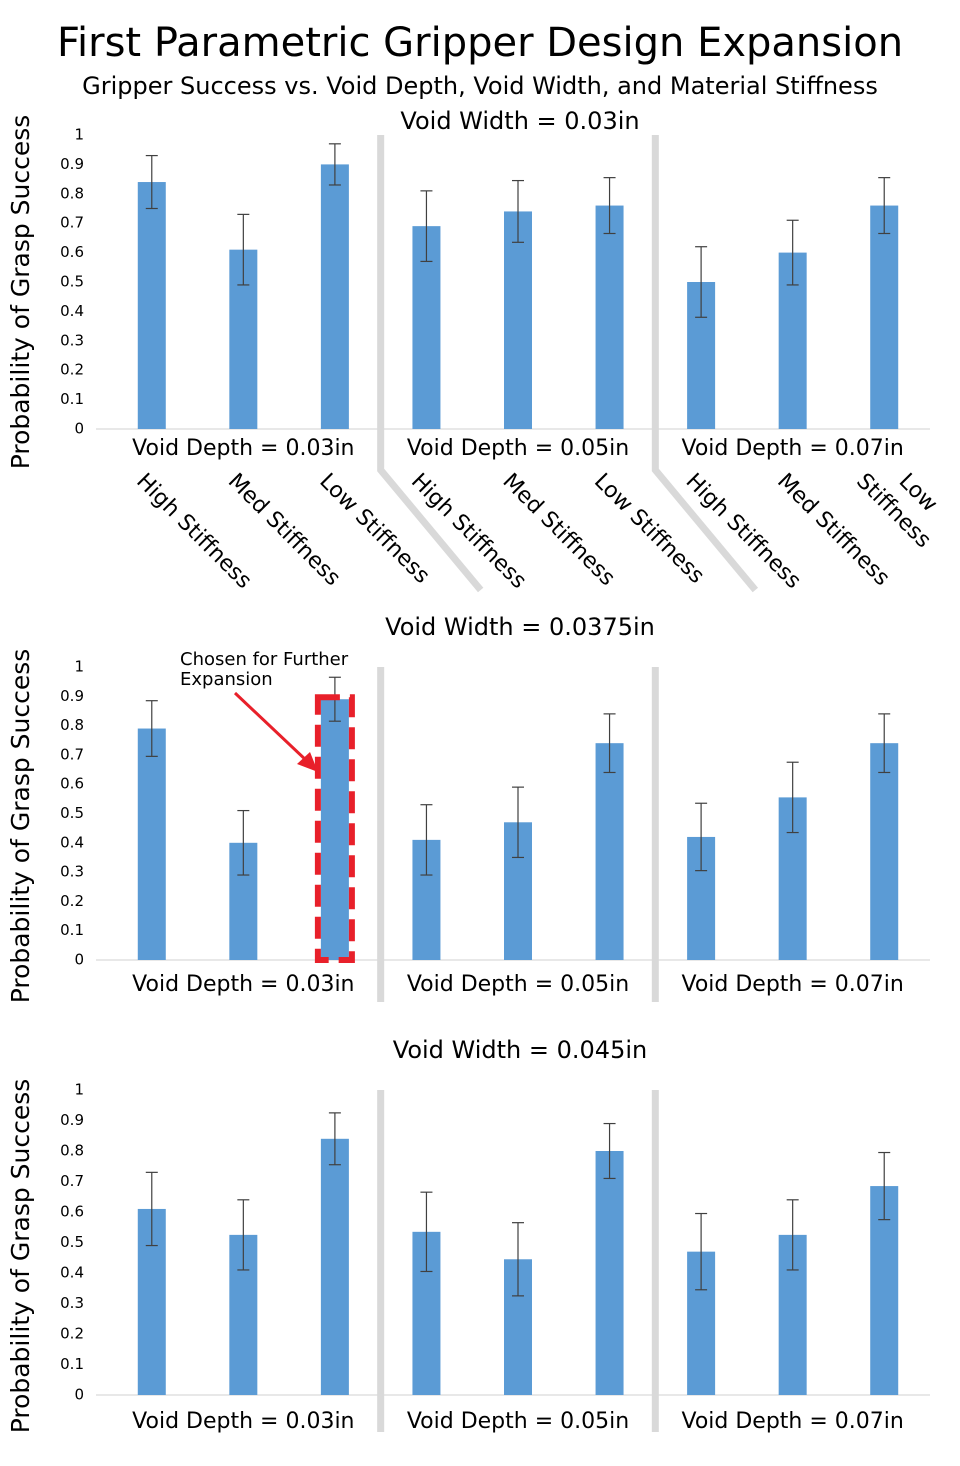 The height and width of the screenshot is (1466, 960). I want to click on x-tick-label: Low Stiffness, so click(904, 501).